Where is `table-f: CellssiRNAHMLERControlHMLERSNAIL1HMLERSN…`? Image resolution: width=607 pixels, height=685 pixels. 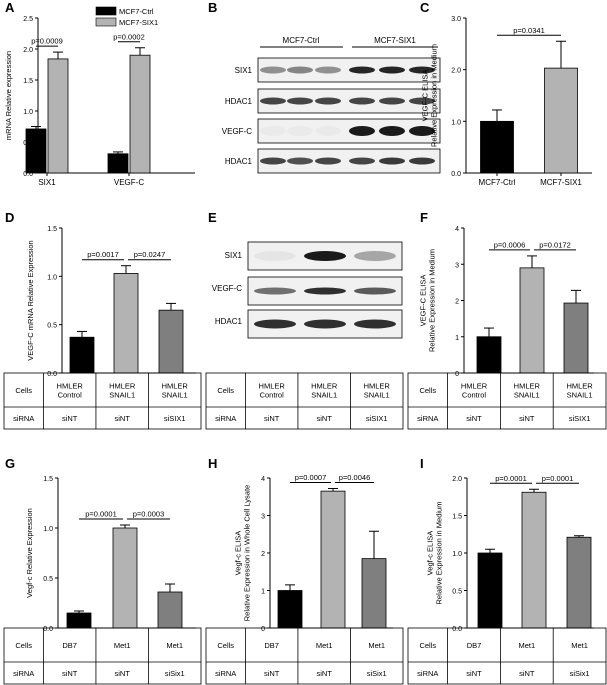 table-f: CellssiRNAHMLERControlHMLERSNAIL1HMLERSN… is located at coordinates (507, 401).